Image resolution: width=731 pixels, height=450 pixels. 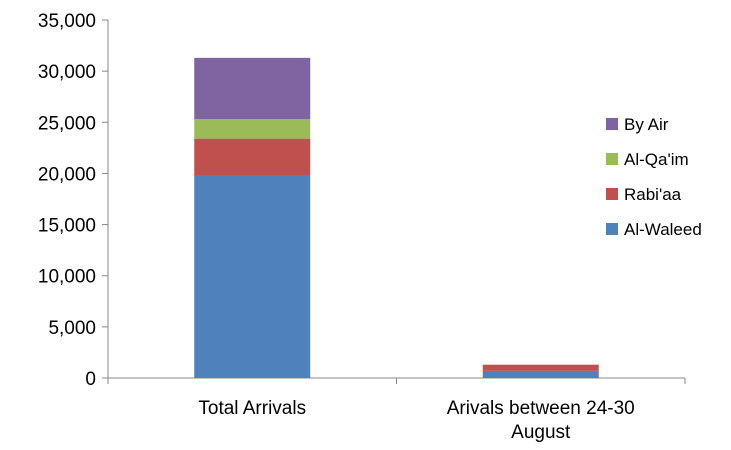 I want to click on y-tick-label: 5,000, so click(x=72, y=328).